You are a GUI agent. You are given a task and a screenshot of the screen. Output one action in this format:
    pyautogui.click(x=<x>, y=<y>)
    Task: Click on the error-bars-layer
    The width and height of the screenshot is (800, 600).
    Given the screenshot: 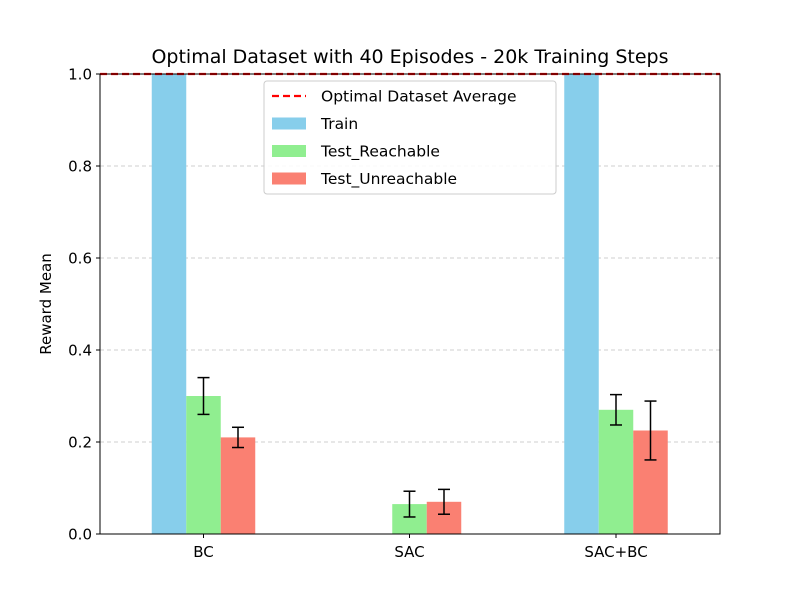 What is the action you would take?
    pyautogui.click(x=427, y=447)
    